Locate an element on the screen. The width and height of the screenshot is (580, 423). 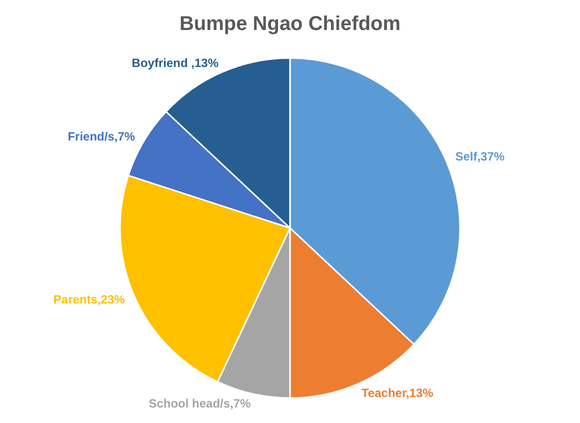
slice-label: Self,37% is located at coordinates (480, 157).